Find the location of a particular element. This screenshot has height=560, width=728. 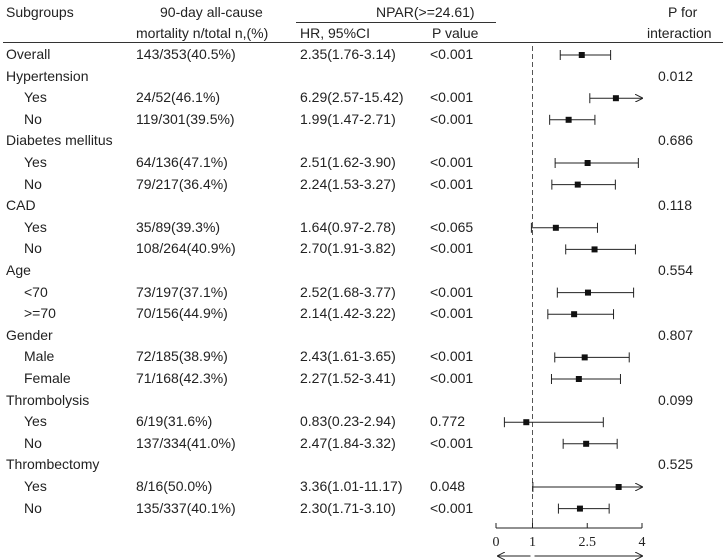

row-hr-ci: 2.27(1.52-3.41) is located at coordinates (348, 378).